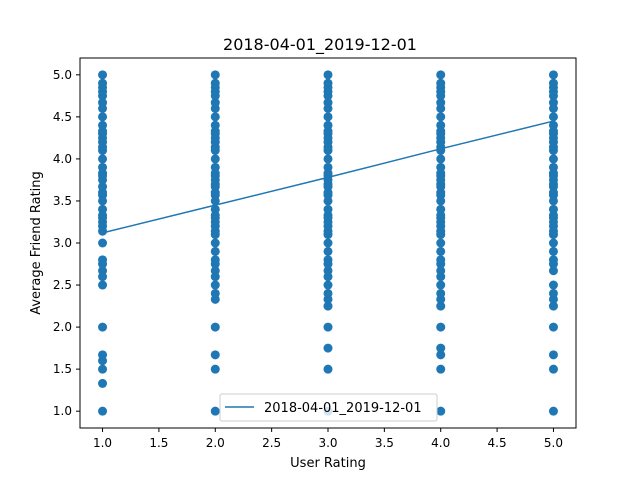 This screenshot has width=640, height=480. What do you see at coordinates (62, 117) in the screenshot?
I see `y-tick-label: 4.5` at bounding box center [62, 117].